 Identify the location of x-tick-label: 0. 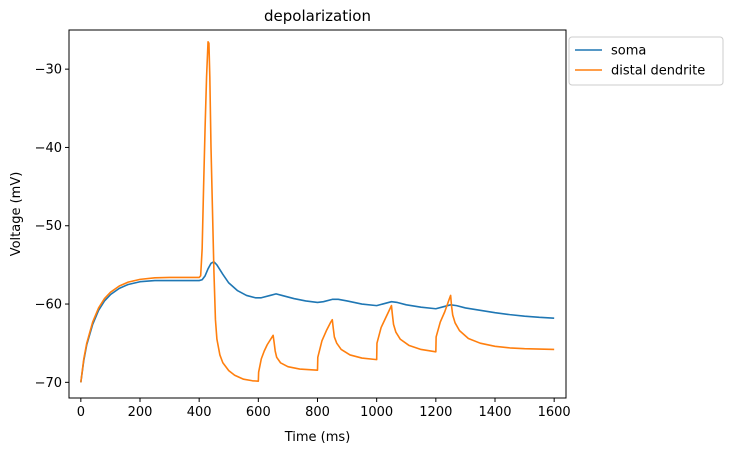
(81, 412).